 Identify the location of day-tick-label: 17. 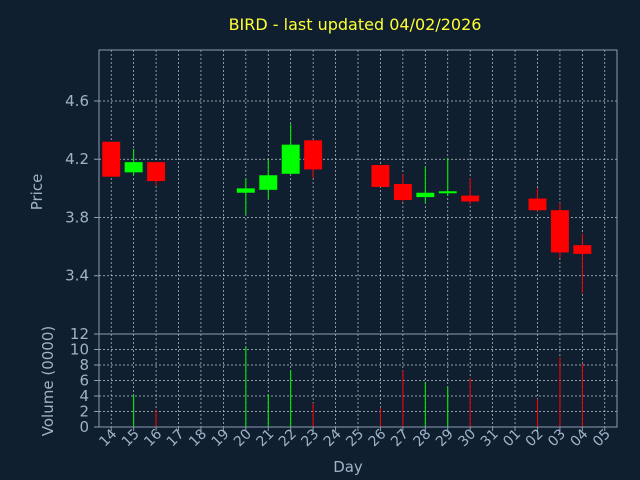
(176, 438).